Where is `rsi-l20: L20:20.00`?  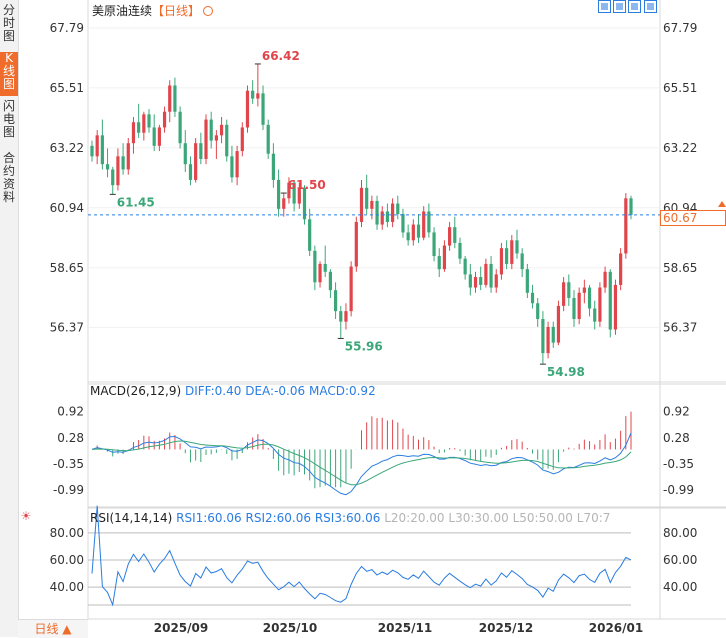 rsi-l20: L20:20.00 is located at coordinates (414, 518).